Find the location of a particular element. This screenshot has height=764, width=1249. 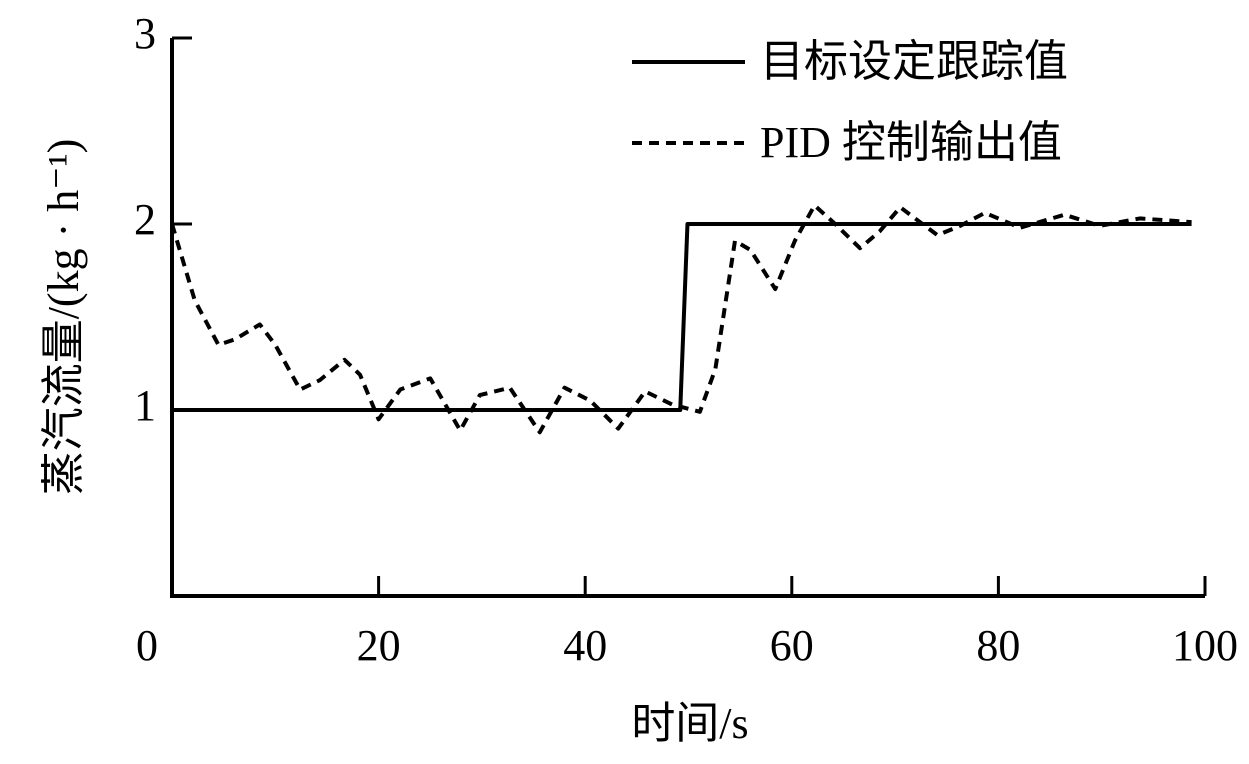

legend-label: 目标设定跟踪值 is located at coordinates (914, 61).